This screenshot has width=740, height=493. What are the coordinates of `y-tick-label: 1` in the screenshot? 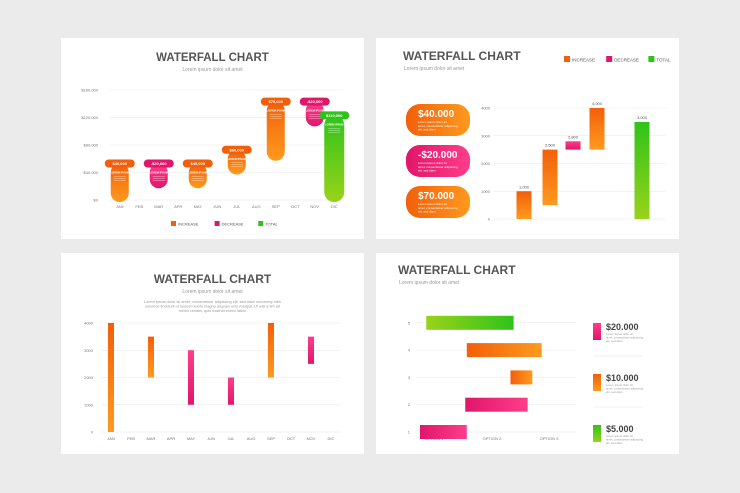 It's located at (409, 432).